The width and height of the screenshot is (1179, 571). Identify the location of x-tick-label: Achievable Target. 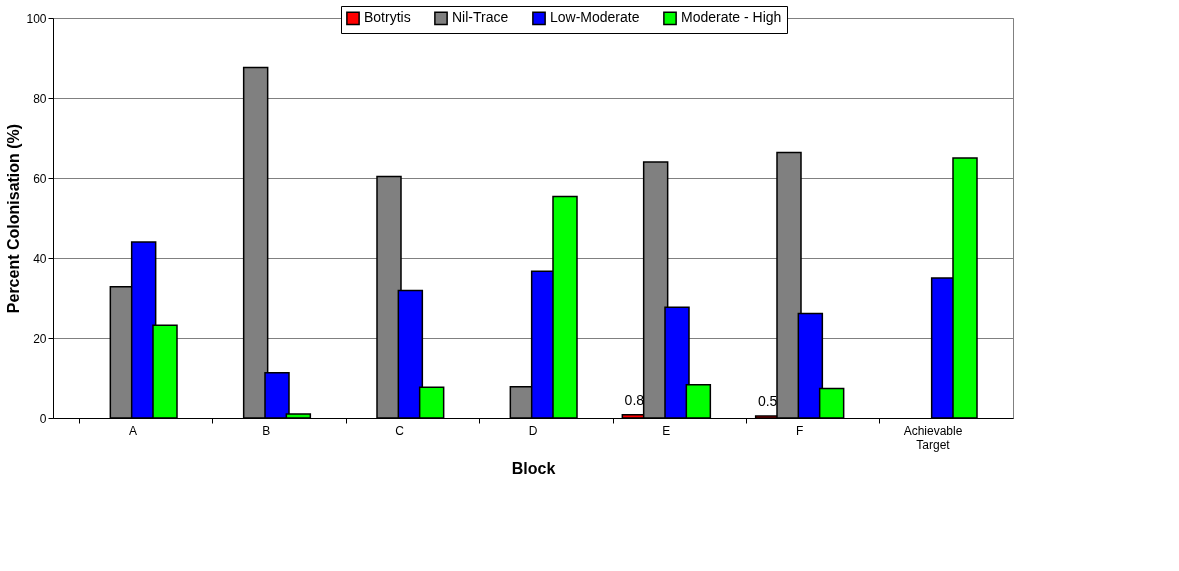
(933, 437).